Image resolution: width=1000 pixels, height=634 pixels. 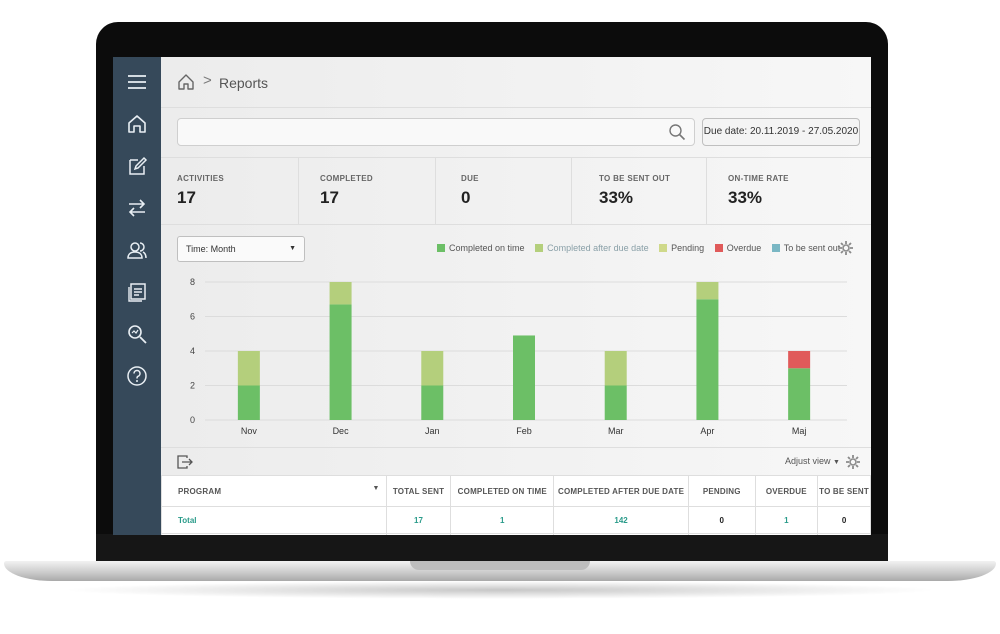 What do you see at coordinates (503, 191) in the screenshot?
I see `kpi-due: DUE 0` at bounding box center [503, 191].